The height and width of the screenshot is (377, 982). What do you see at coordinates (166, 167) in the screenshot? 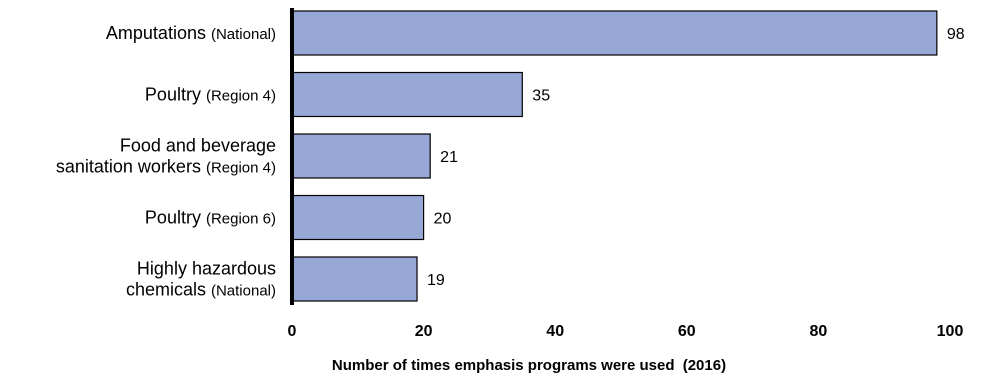
I see `category-label-2-line-1: sanitation workers (Region 4)` at bounding box center [166, 167].